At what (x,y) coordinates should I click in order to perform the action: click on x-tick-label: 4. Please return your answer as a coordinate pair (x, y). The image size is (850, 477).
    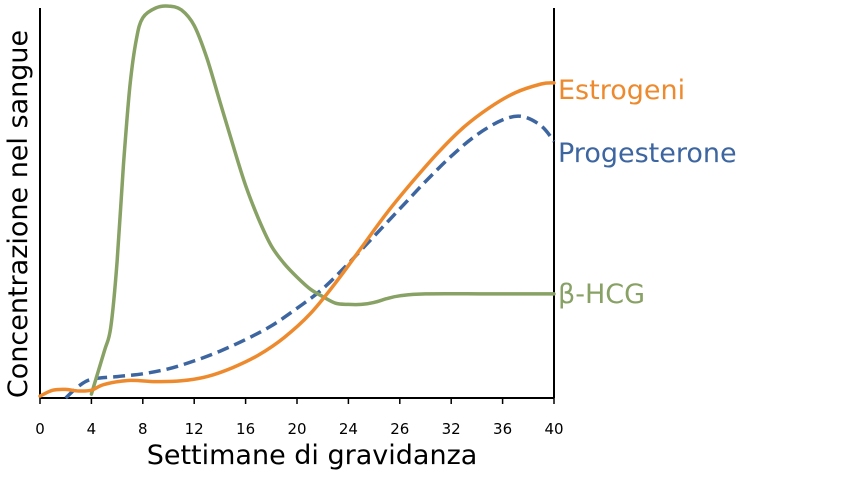
    Looking at the image, I should click on (92, 429).